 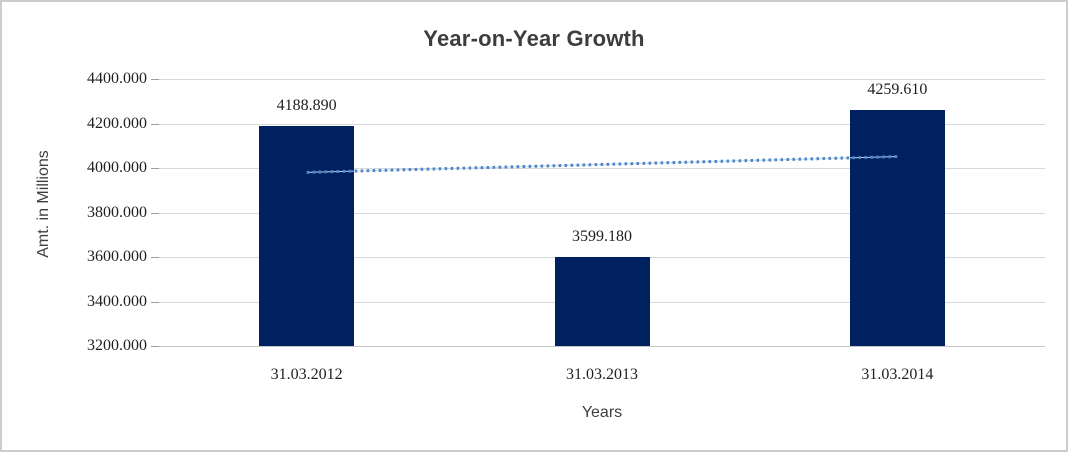 I want to click on bar-value-label: 4259.610, so click(x=897, y=90).